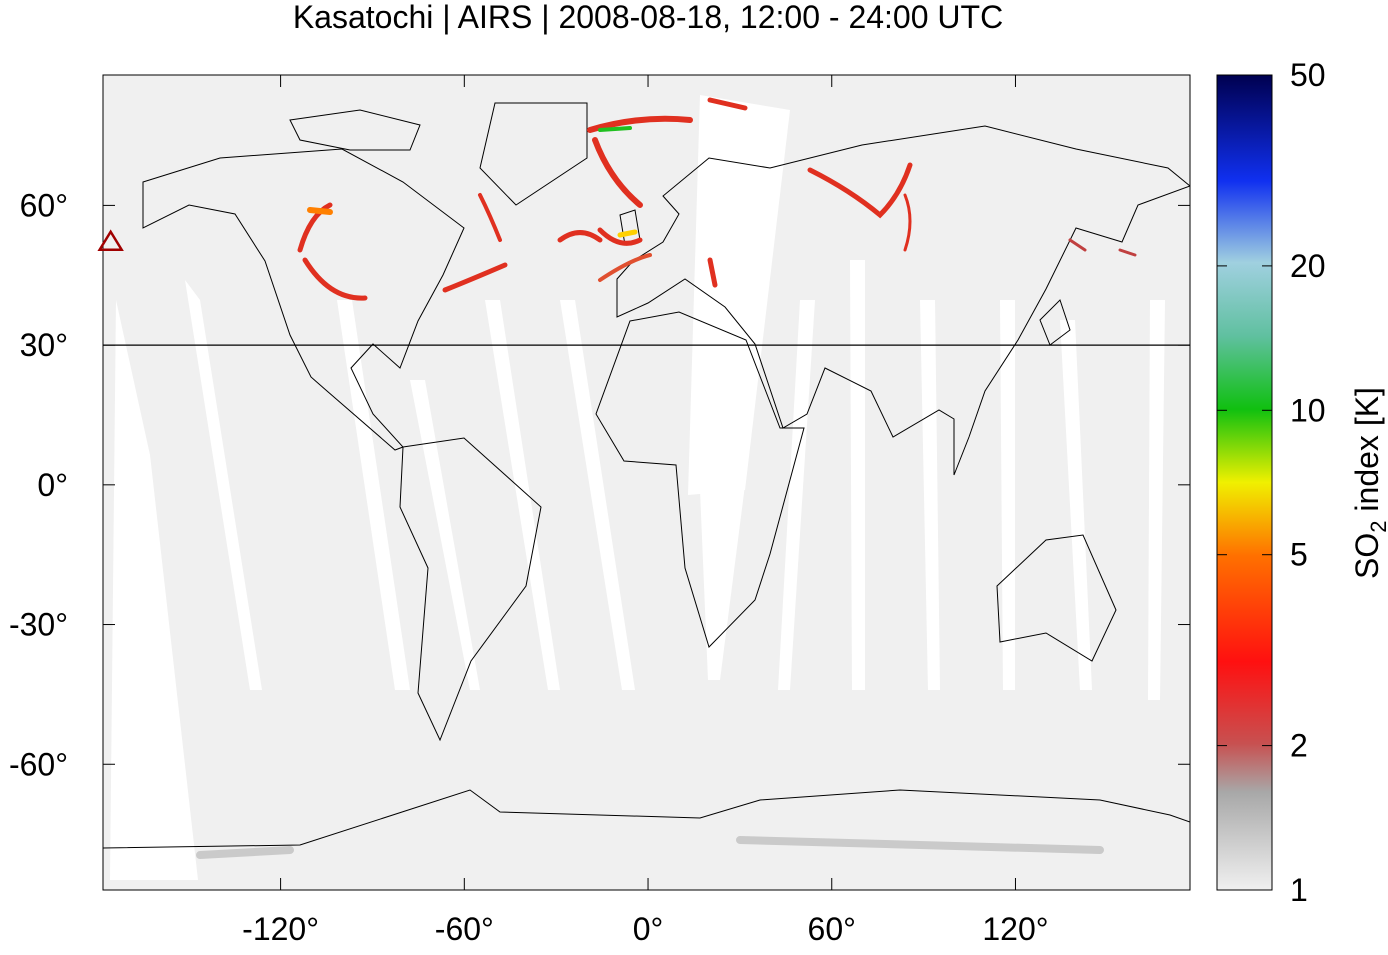 This screenshot has height=955, width=1388. Describe the element at coordinates (1308, 410) in the screenshot. I see `colorbar-tick-label: 10` at that location.